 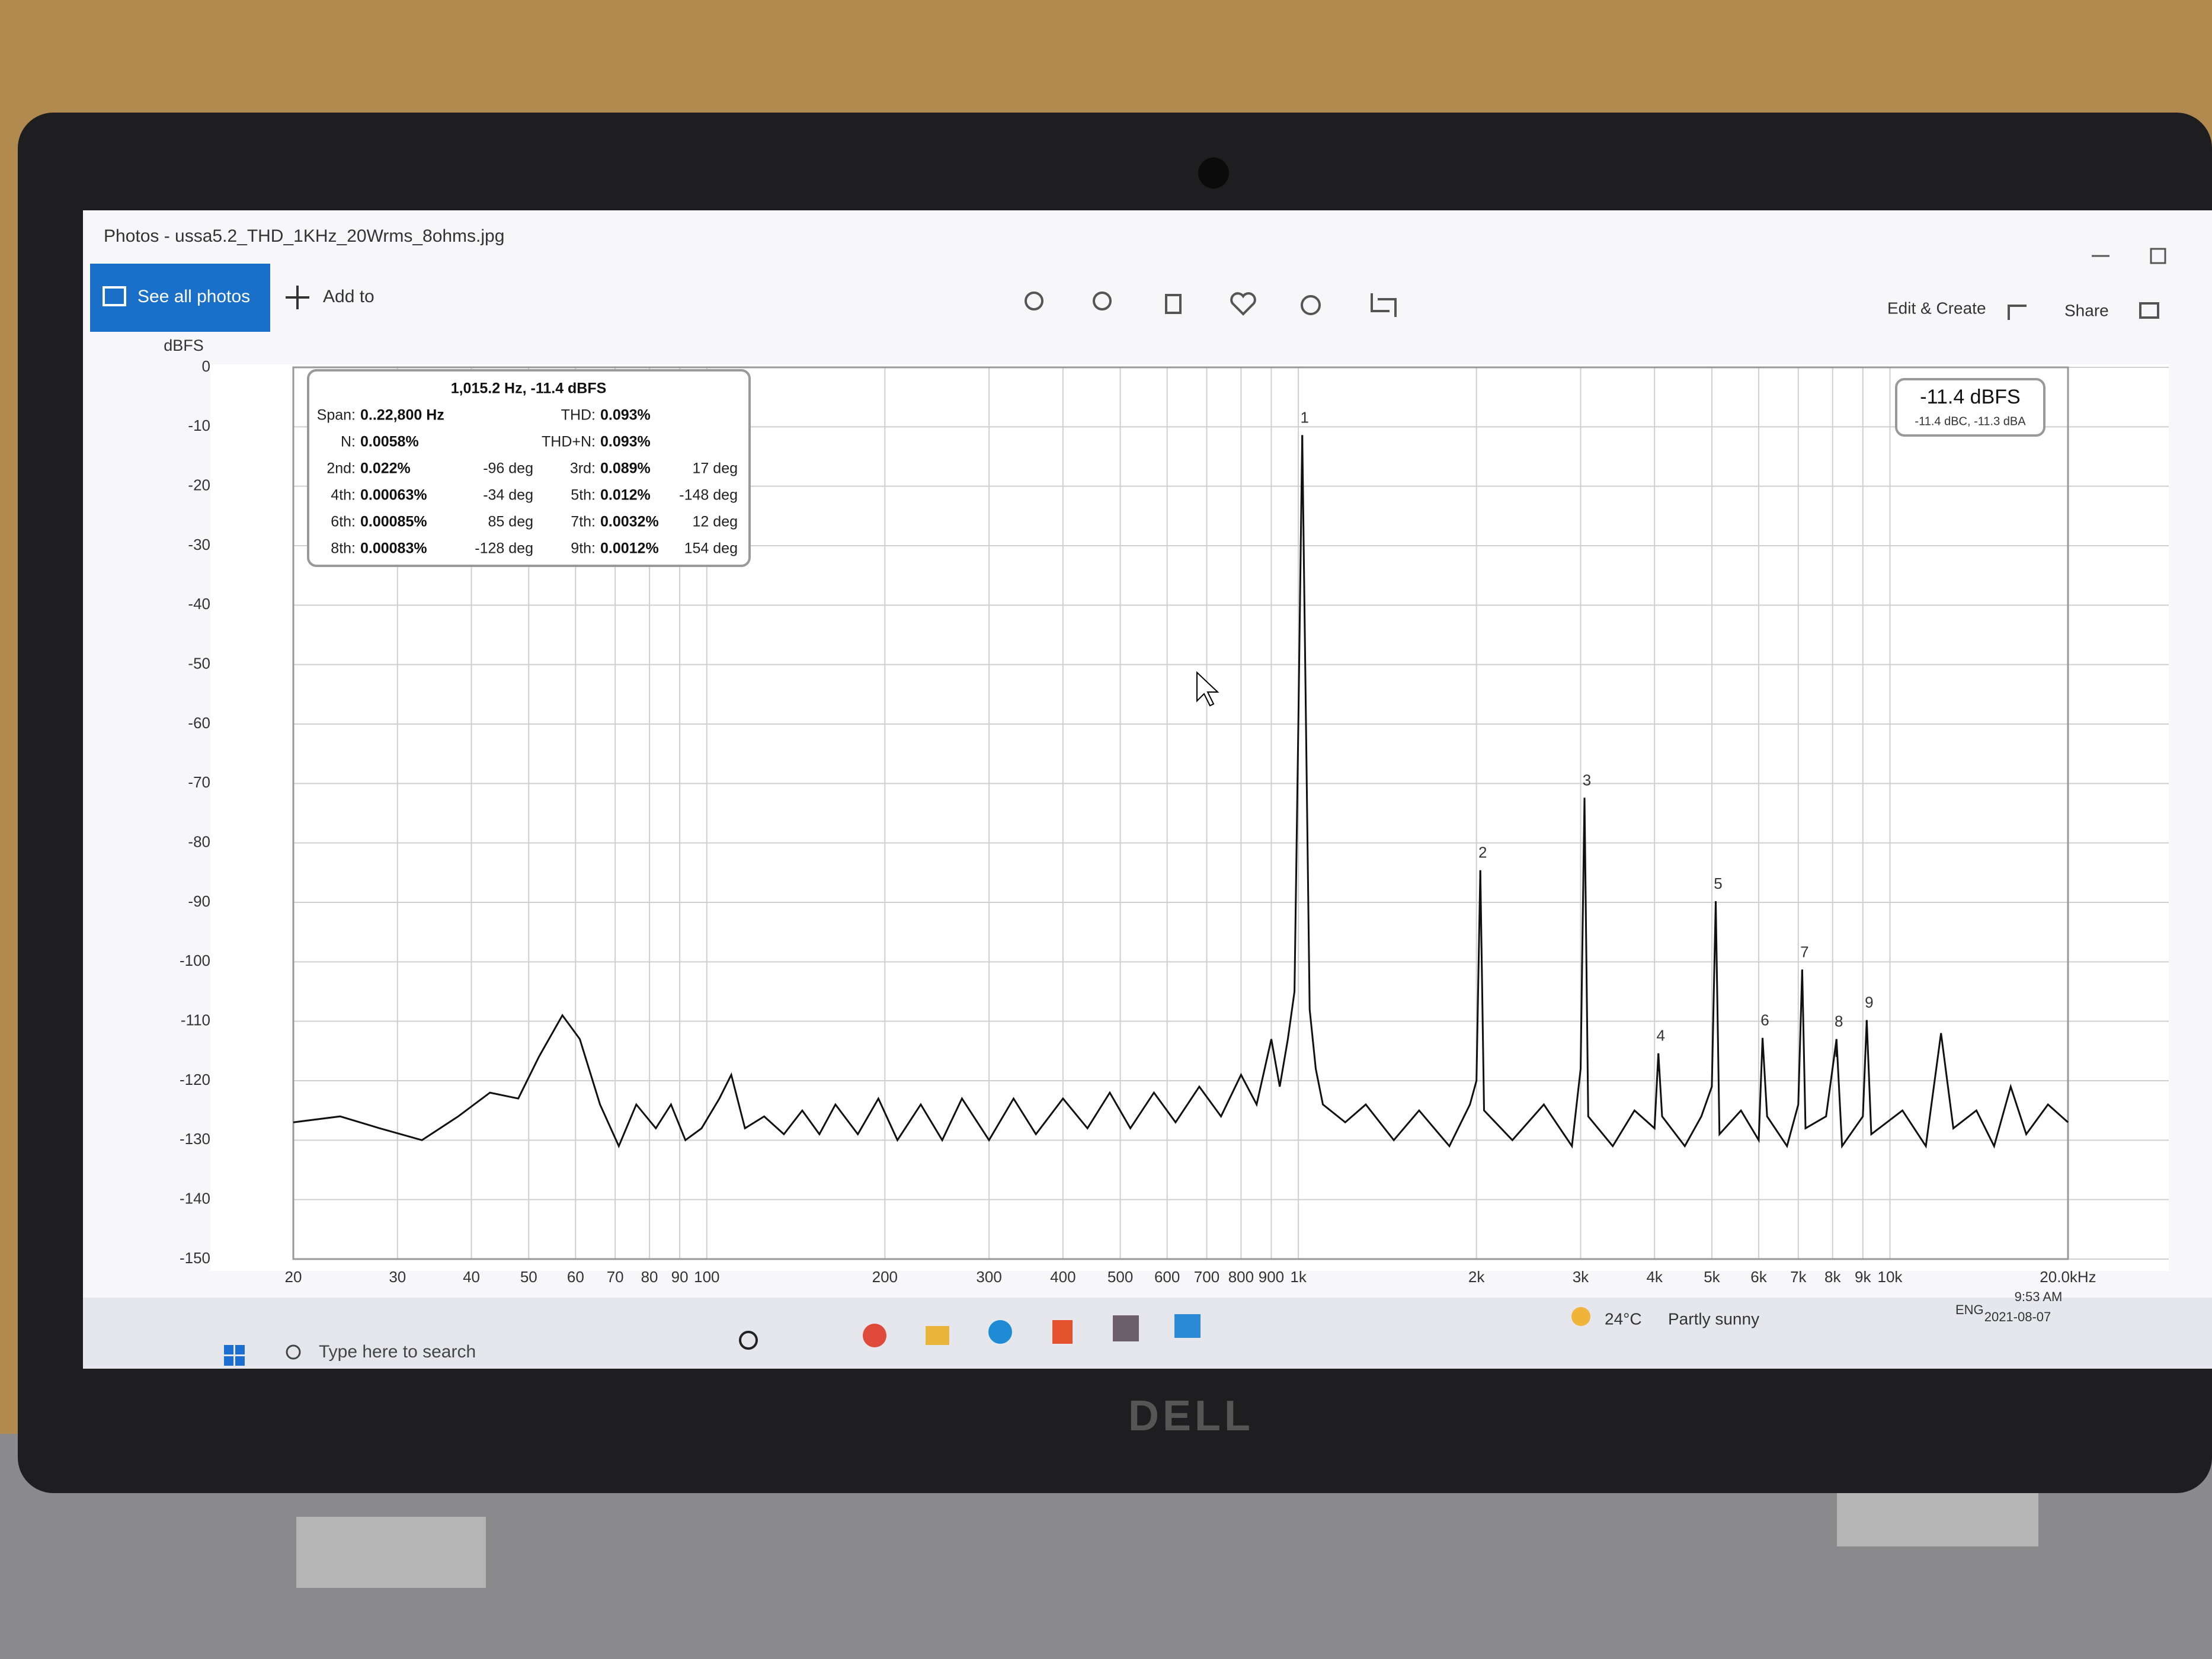 What do you see at coordinates (385, 468) in the screenshot?
I see `harmonic-level: 0.022%` at bounding box center [385, 468].